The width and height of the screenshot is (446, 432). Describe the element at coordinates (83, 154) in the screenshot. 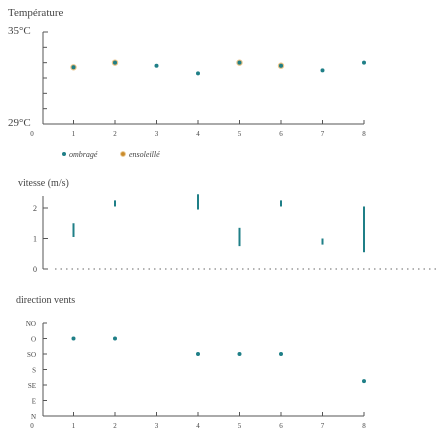

I see `legend-label-ombrage: ombragé` at that location.